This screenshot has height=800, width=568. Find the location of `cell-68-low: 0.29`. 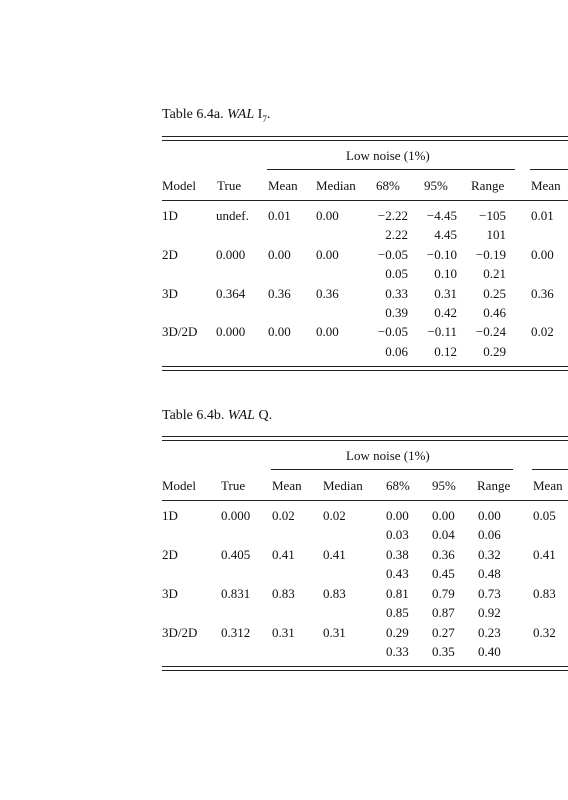

cell-68-low: 0.29 is located at coordinates (397, 632).